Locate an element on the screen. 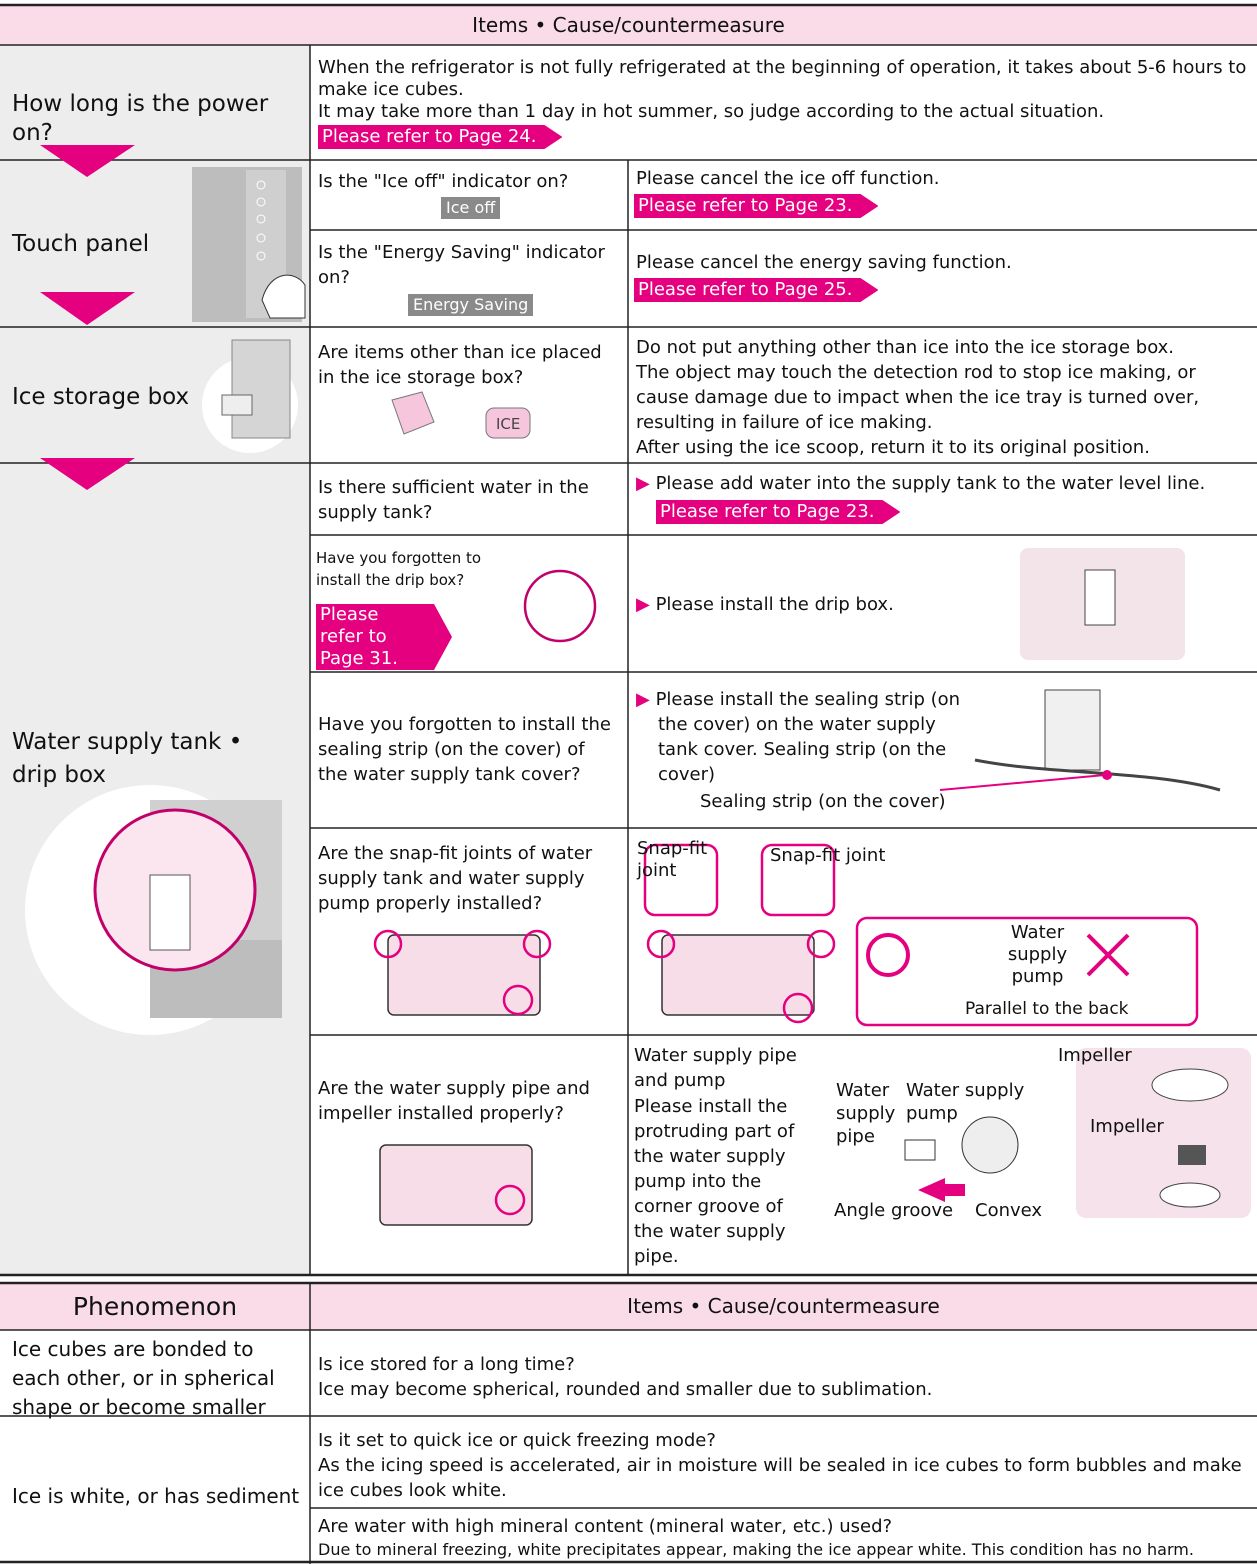  item: Water supply tank • drip box is located at coordinates (127, 758).